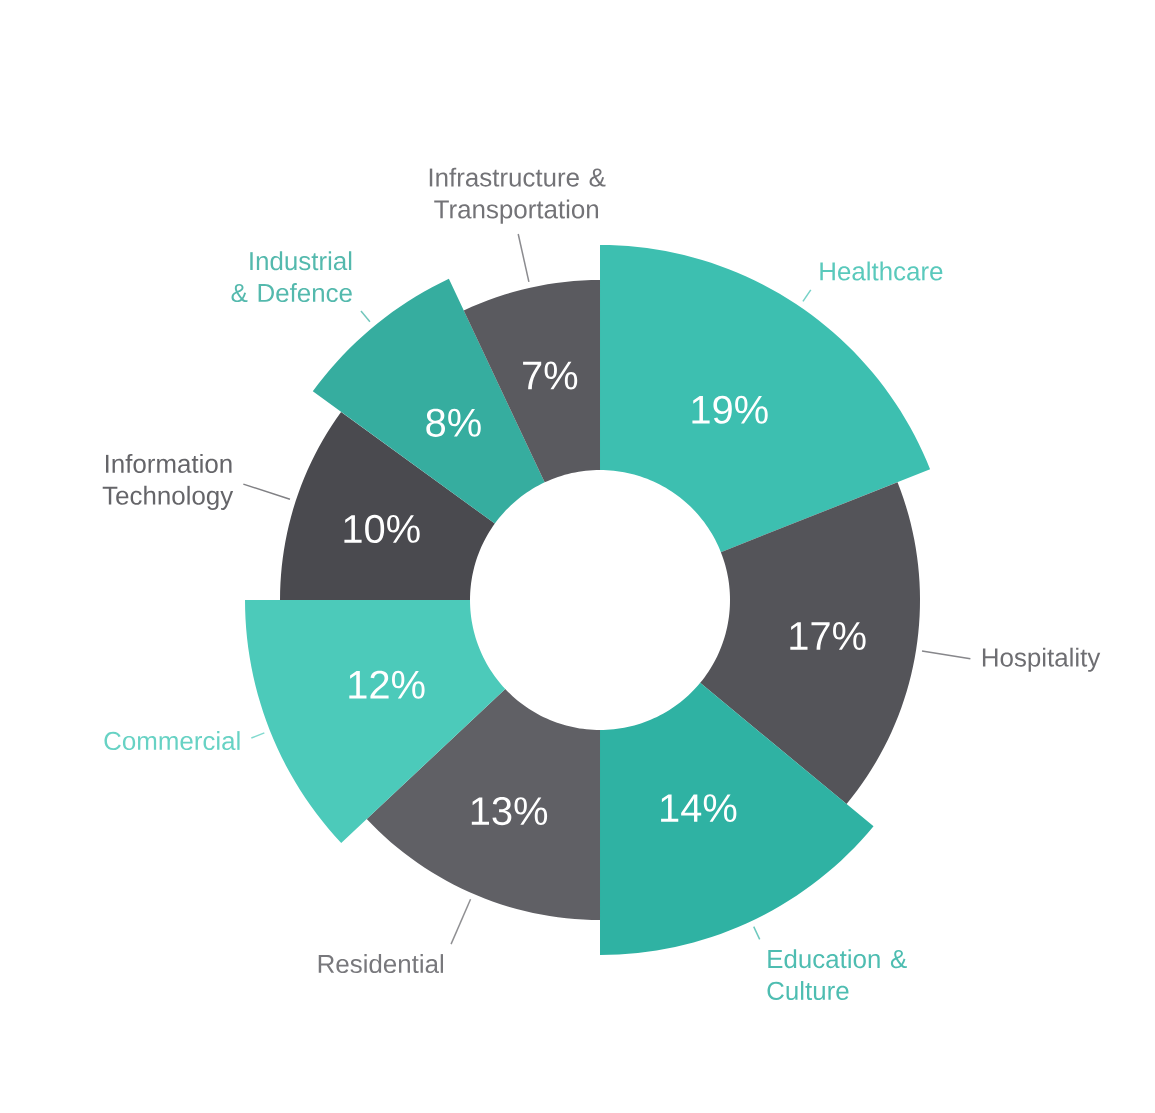 The height and width of the screenshot is (1113, 1155). What do you see at coordinates (1041, 659) in the screenshot?
I see `slice-label: Hospitality` at bounding box center [1041, 659].